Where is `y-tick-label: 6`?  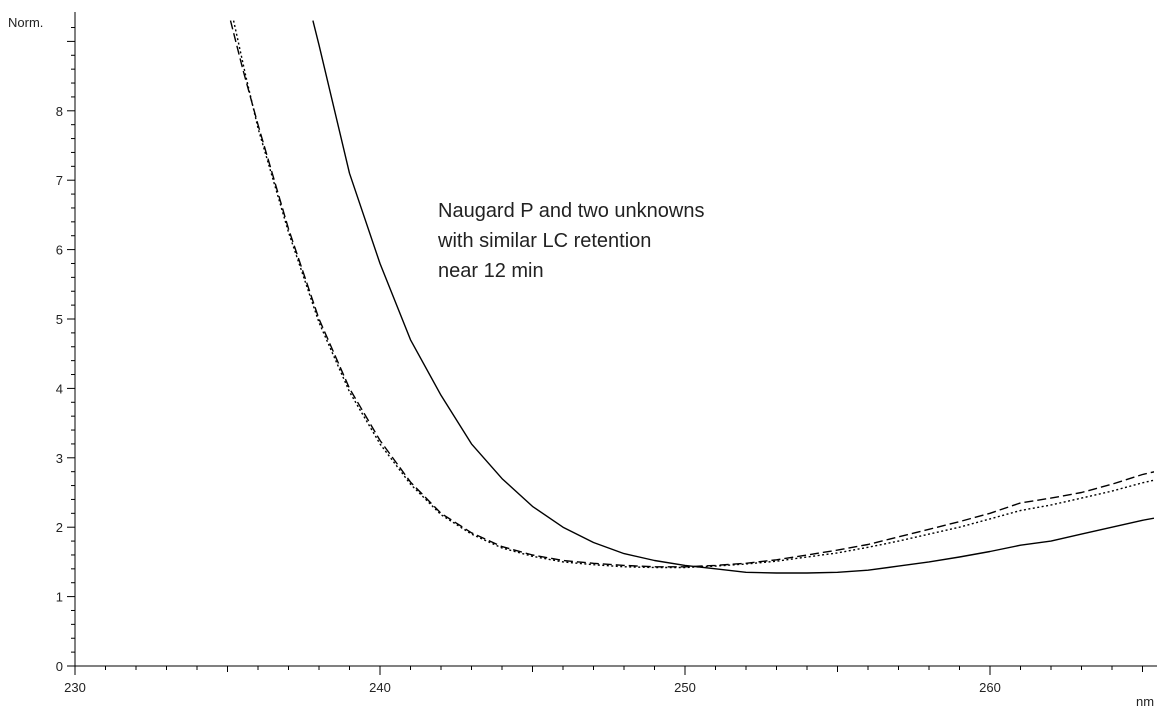 y-tick-label: 6 is located at coordinates (59, 250).